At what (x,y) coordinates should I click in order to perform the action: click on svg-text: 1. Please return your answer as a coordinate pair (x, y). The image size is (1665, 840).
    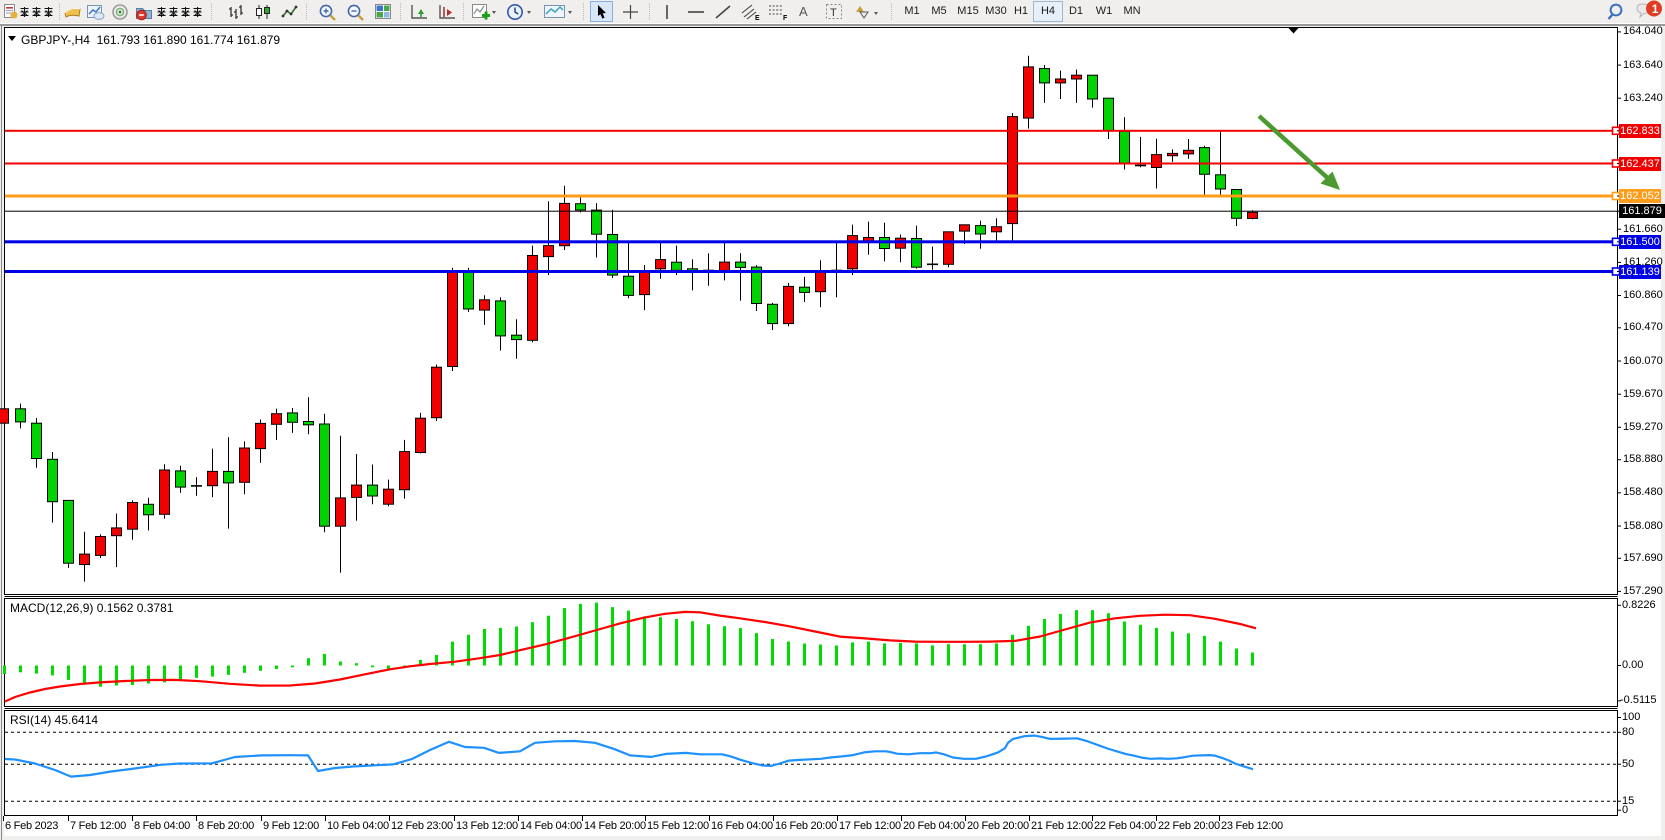
    Looking at the image, I should click on (1655, 9).